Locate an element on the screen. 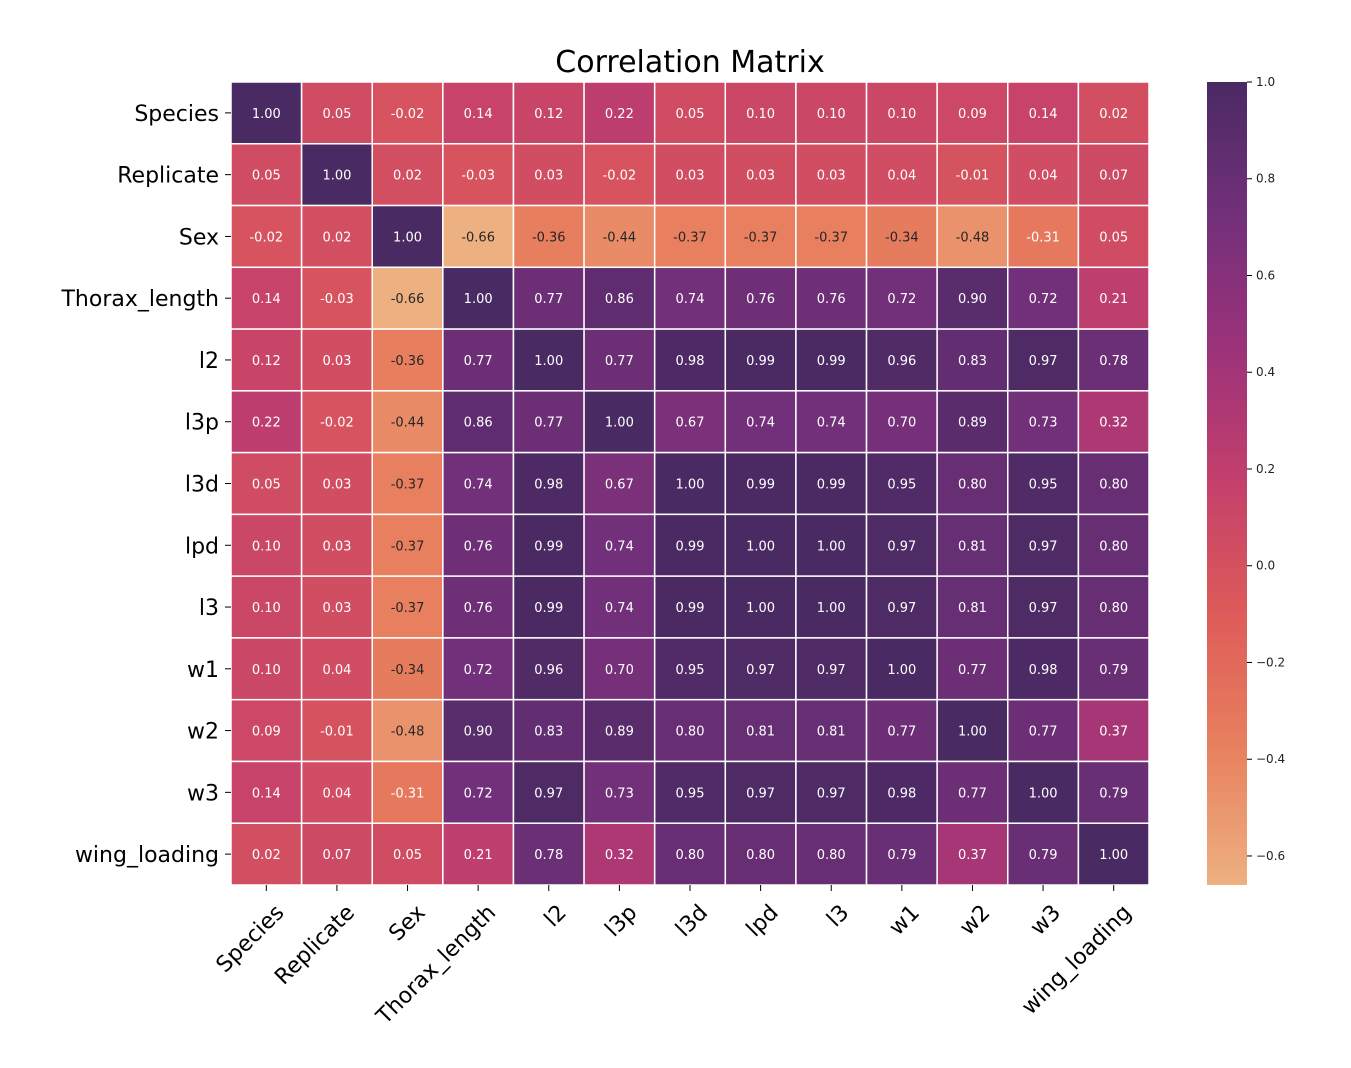  cell-value-label: 0.04 is located at coordinates (901, 176).